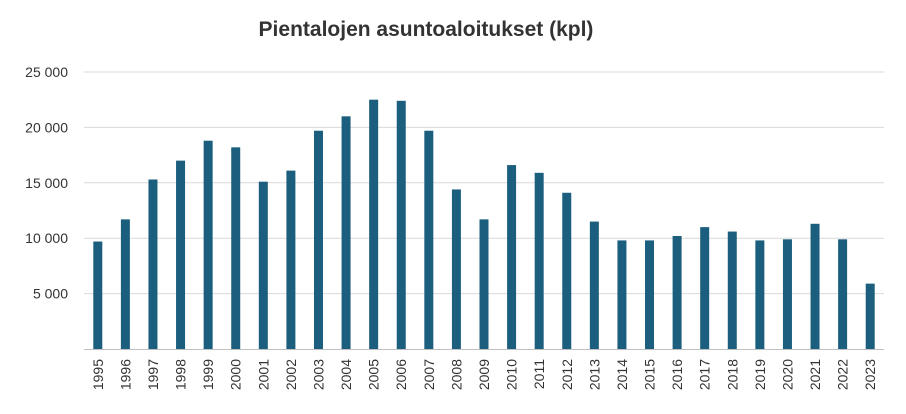 The height and width of the screenshot is (414, 906). I want to click on bar-1999, so click(208, 244).